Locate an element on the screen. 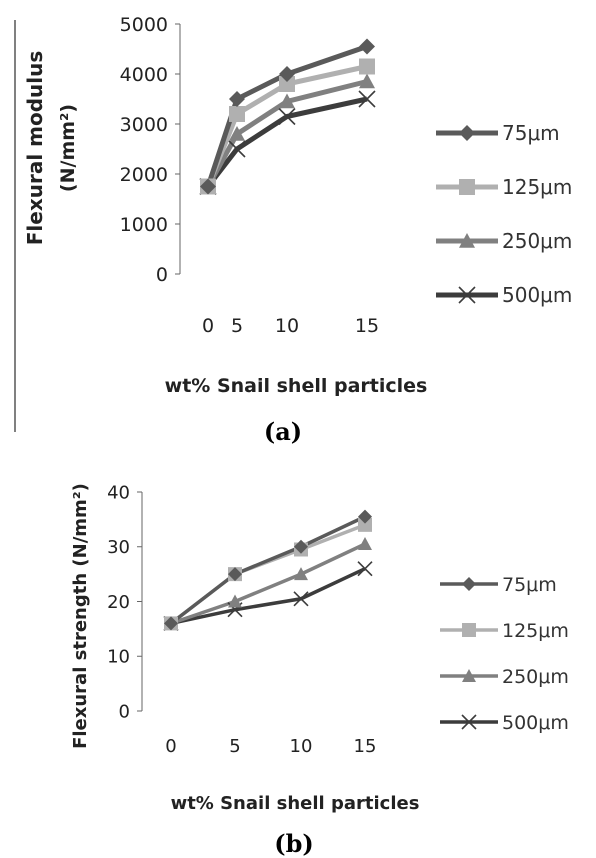 The width and height of the screenshot is (596, 858). chart-b-legend-label: 125μm is located at coordinates (535, 631).